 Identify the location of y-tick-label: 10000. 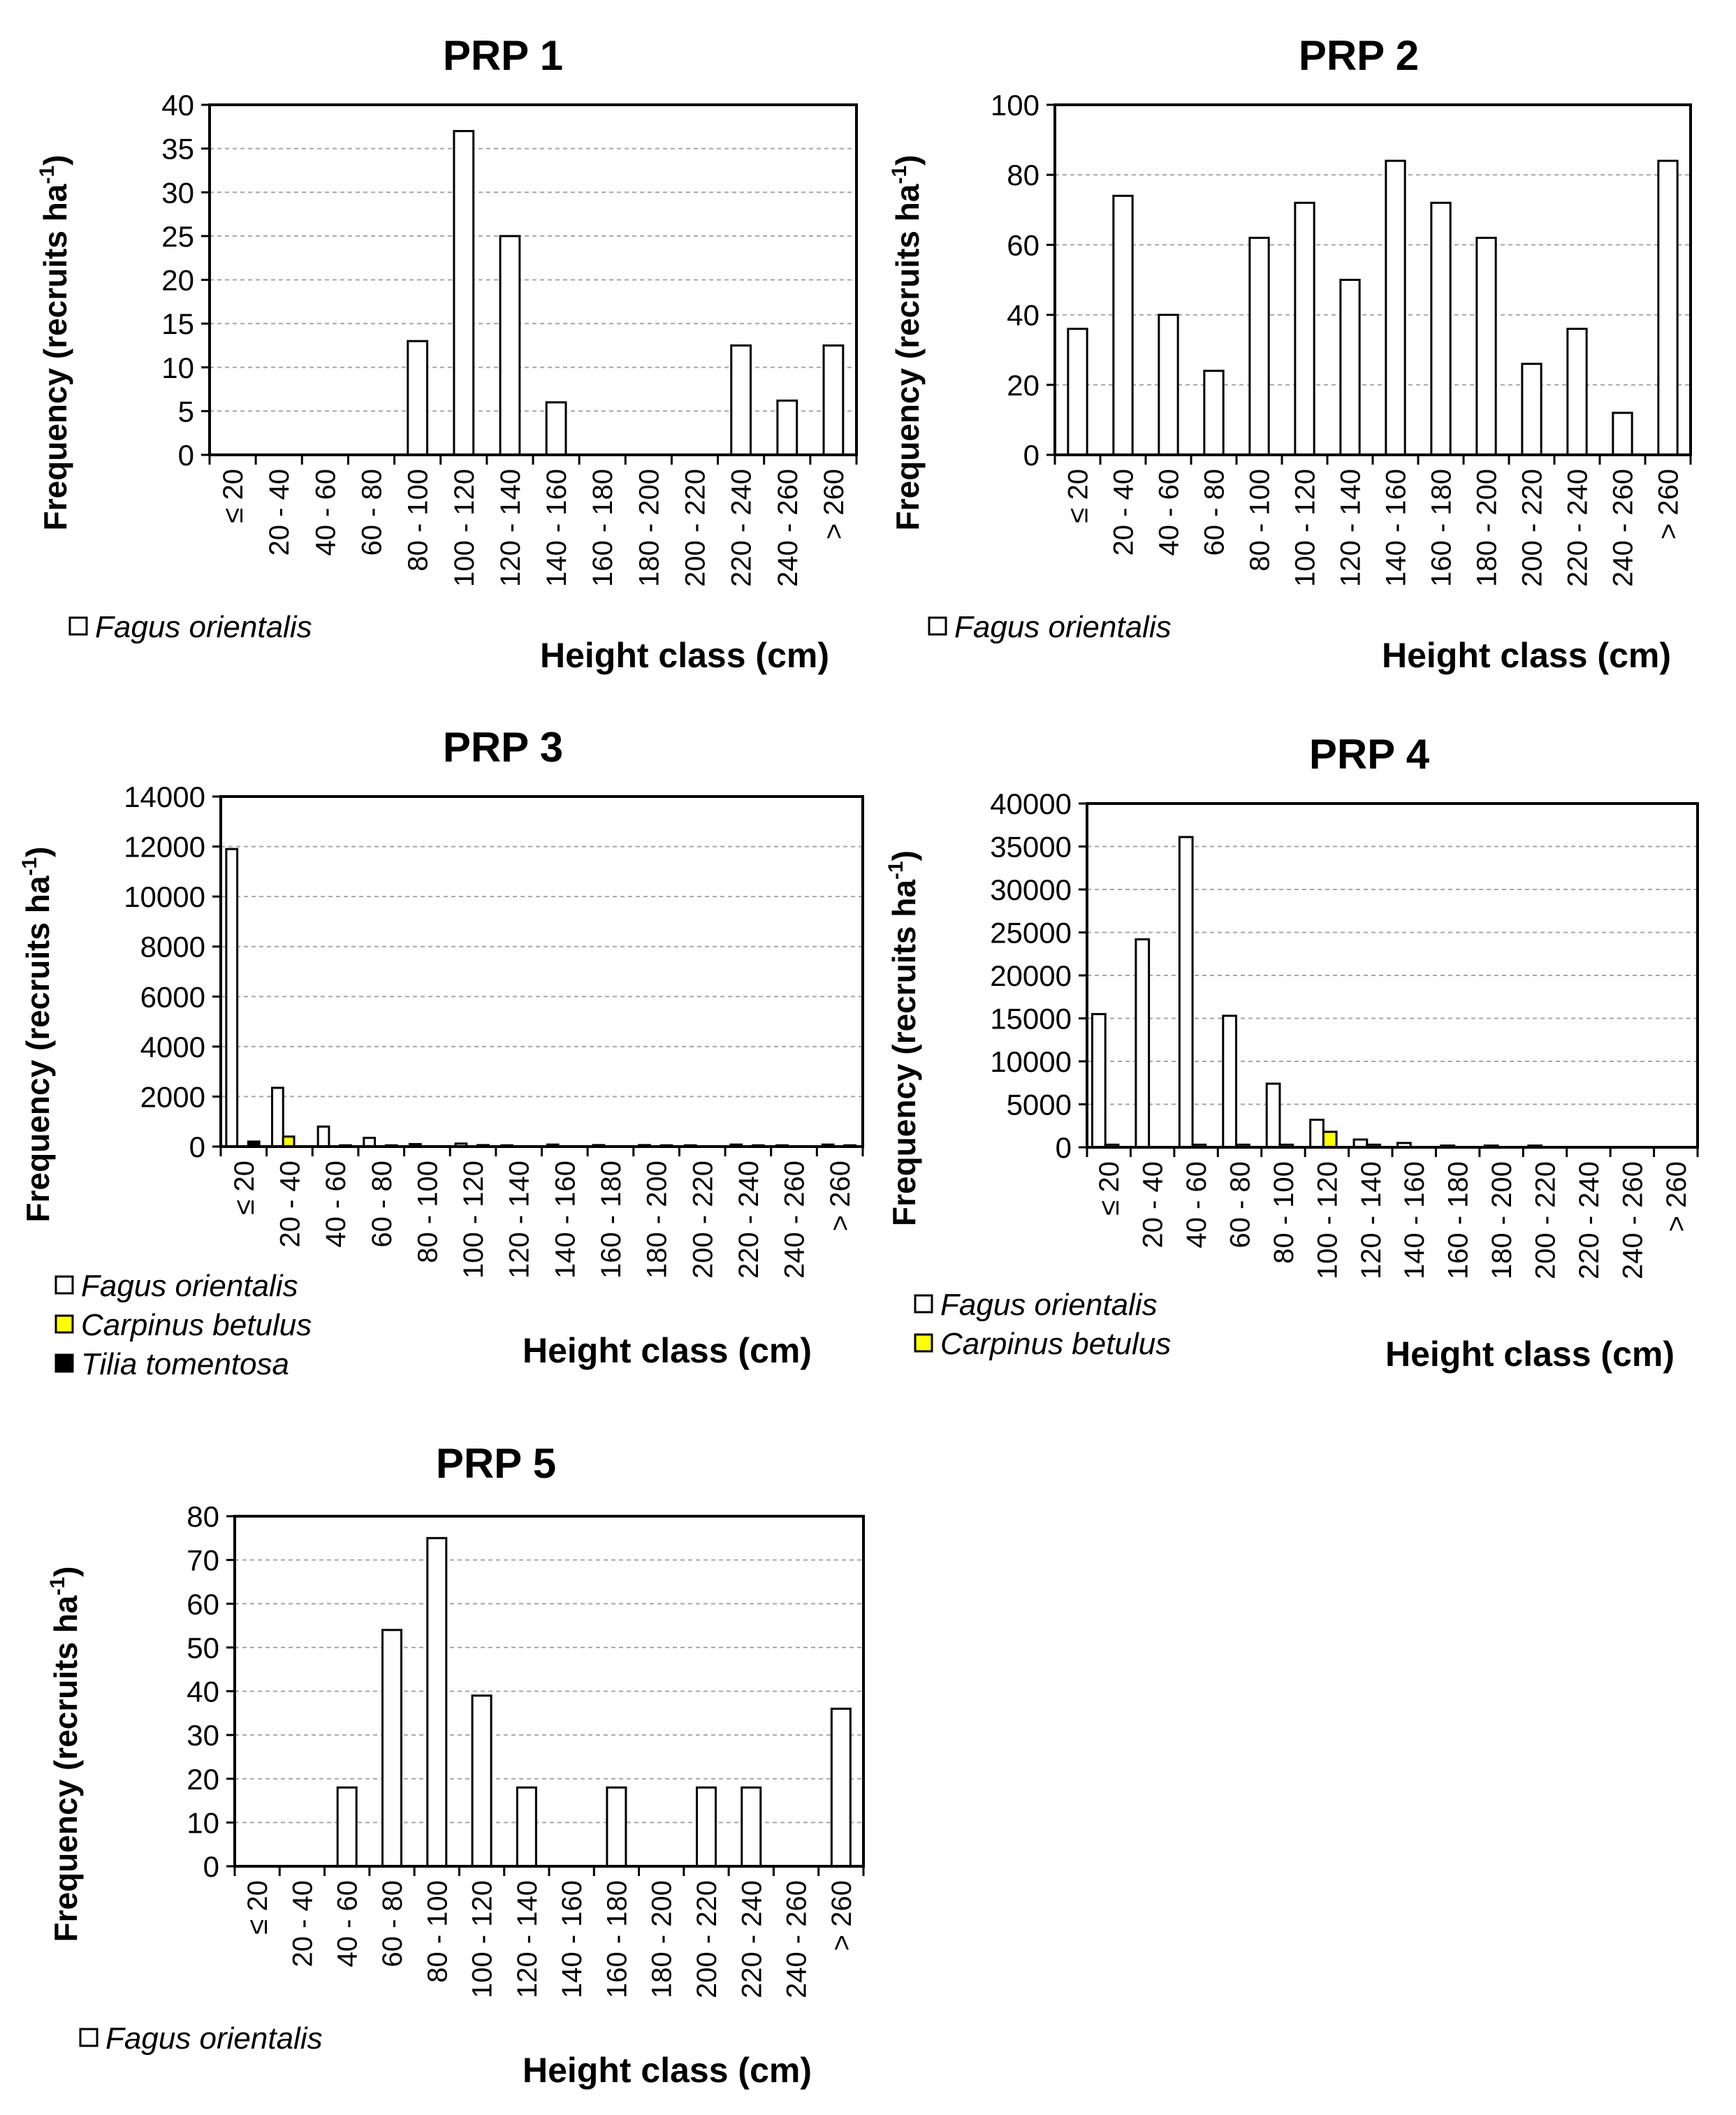
(1031, 1061).